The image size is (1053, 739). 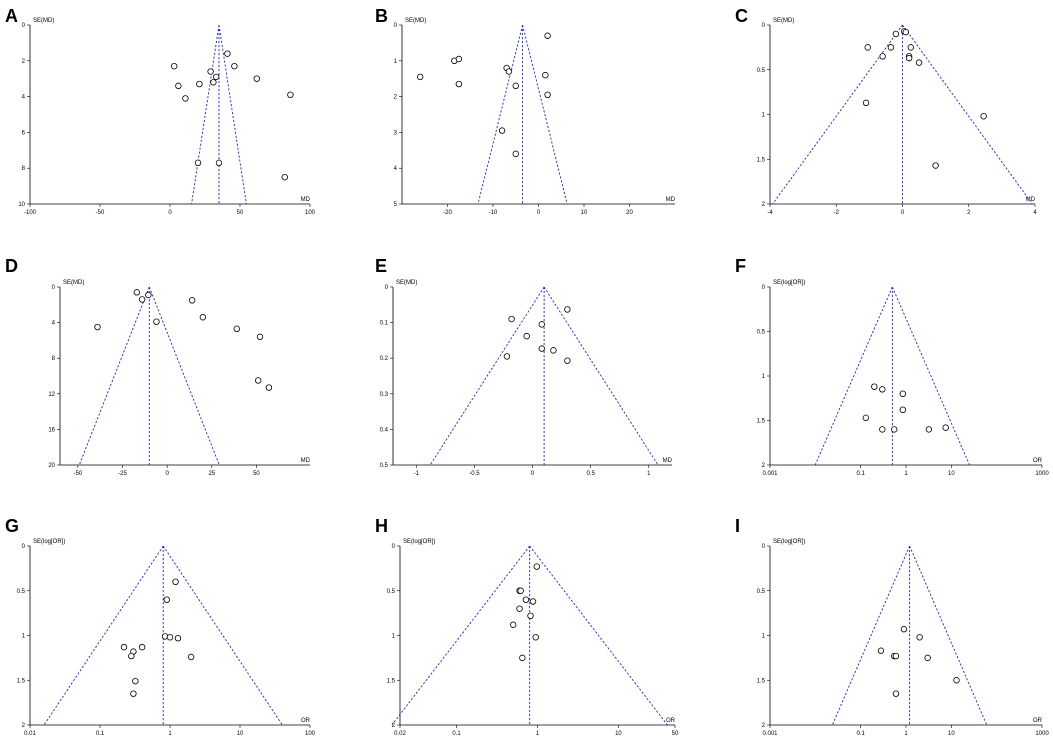 I want to click on x-axis-title: OR, so click(x=306, y=721).